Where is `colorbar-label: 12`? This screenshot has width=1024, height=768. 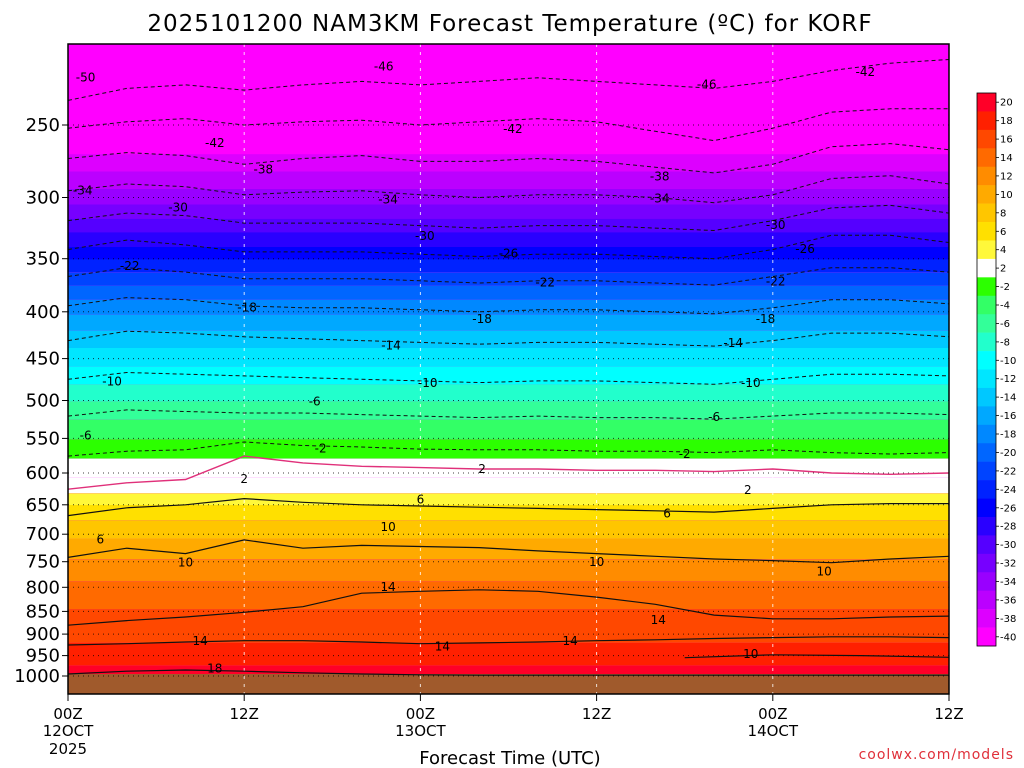 colorbar-label: 12 is located at coordinates (1006, 176).